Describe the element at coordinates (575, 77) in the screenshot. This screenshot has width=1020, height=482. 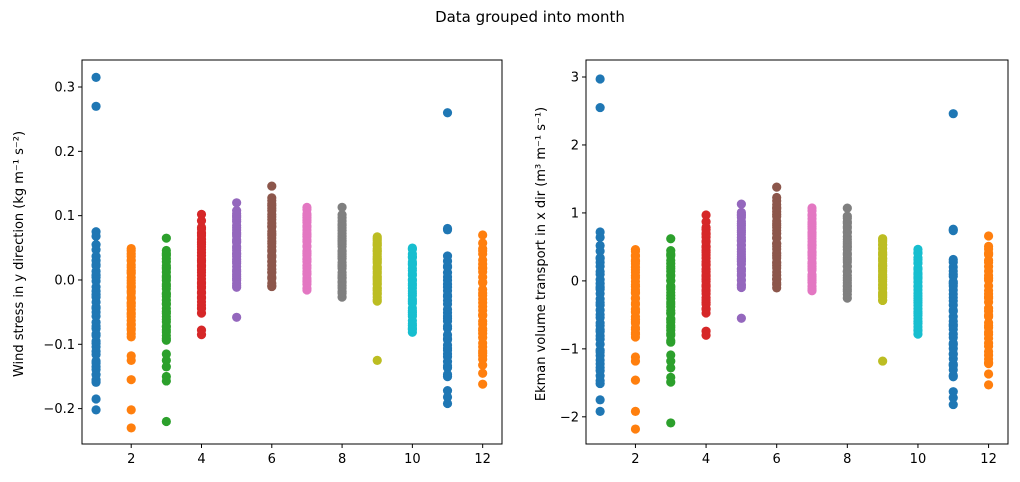
I see `y-tick-label: 3` at that location.